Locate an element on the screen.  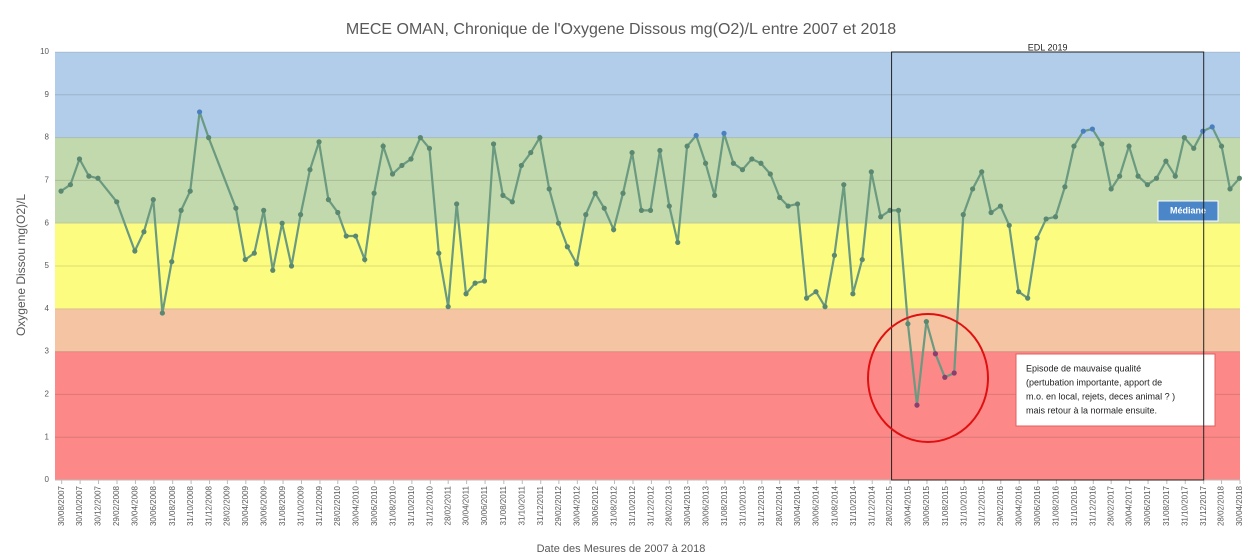
x-tick-label: 30/06/2017 is located at coordinates (1147, 505).